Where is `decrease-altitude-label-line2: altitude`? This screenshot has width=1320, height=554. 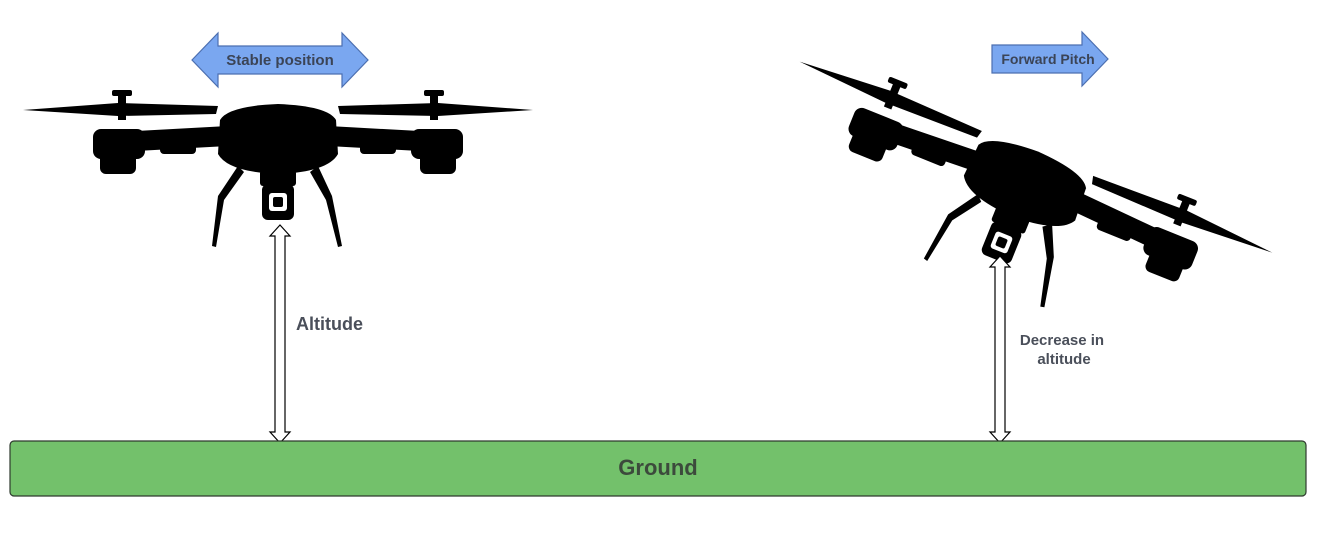
decrease-altitude-label-line2: altitude is located at coordinates (1063, 359).